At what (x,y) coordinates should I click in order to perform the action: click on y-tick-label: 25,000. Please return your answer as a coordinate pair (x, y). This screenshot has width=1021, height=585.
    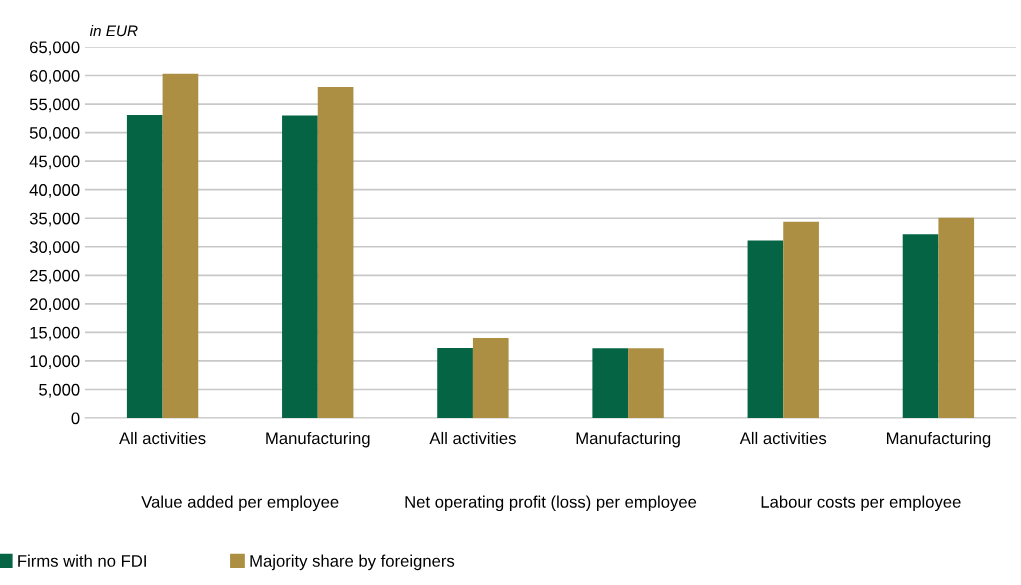
    Looking at the image, I should click on (55, 276).